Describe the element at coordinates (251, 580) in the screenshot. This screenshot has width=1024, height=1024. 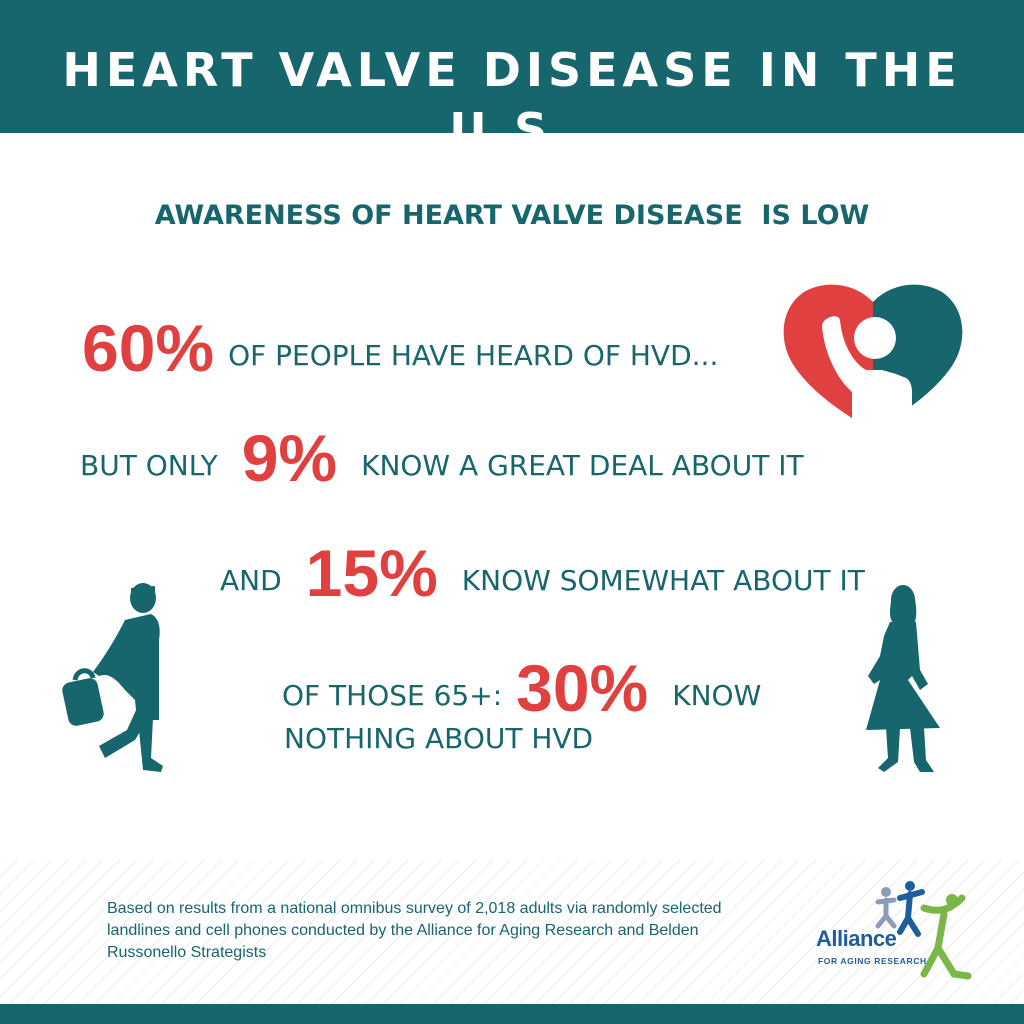
I see `stat-prefix: AND` at that location.